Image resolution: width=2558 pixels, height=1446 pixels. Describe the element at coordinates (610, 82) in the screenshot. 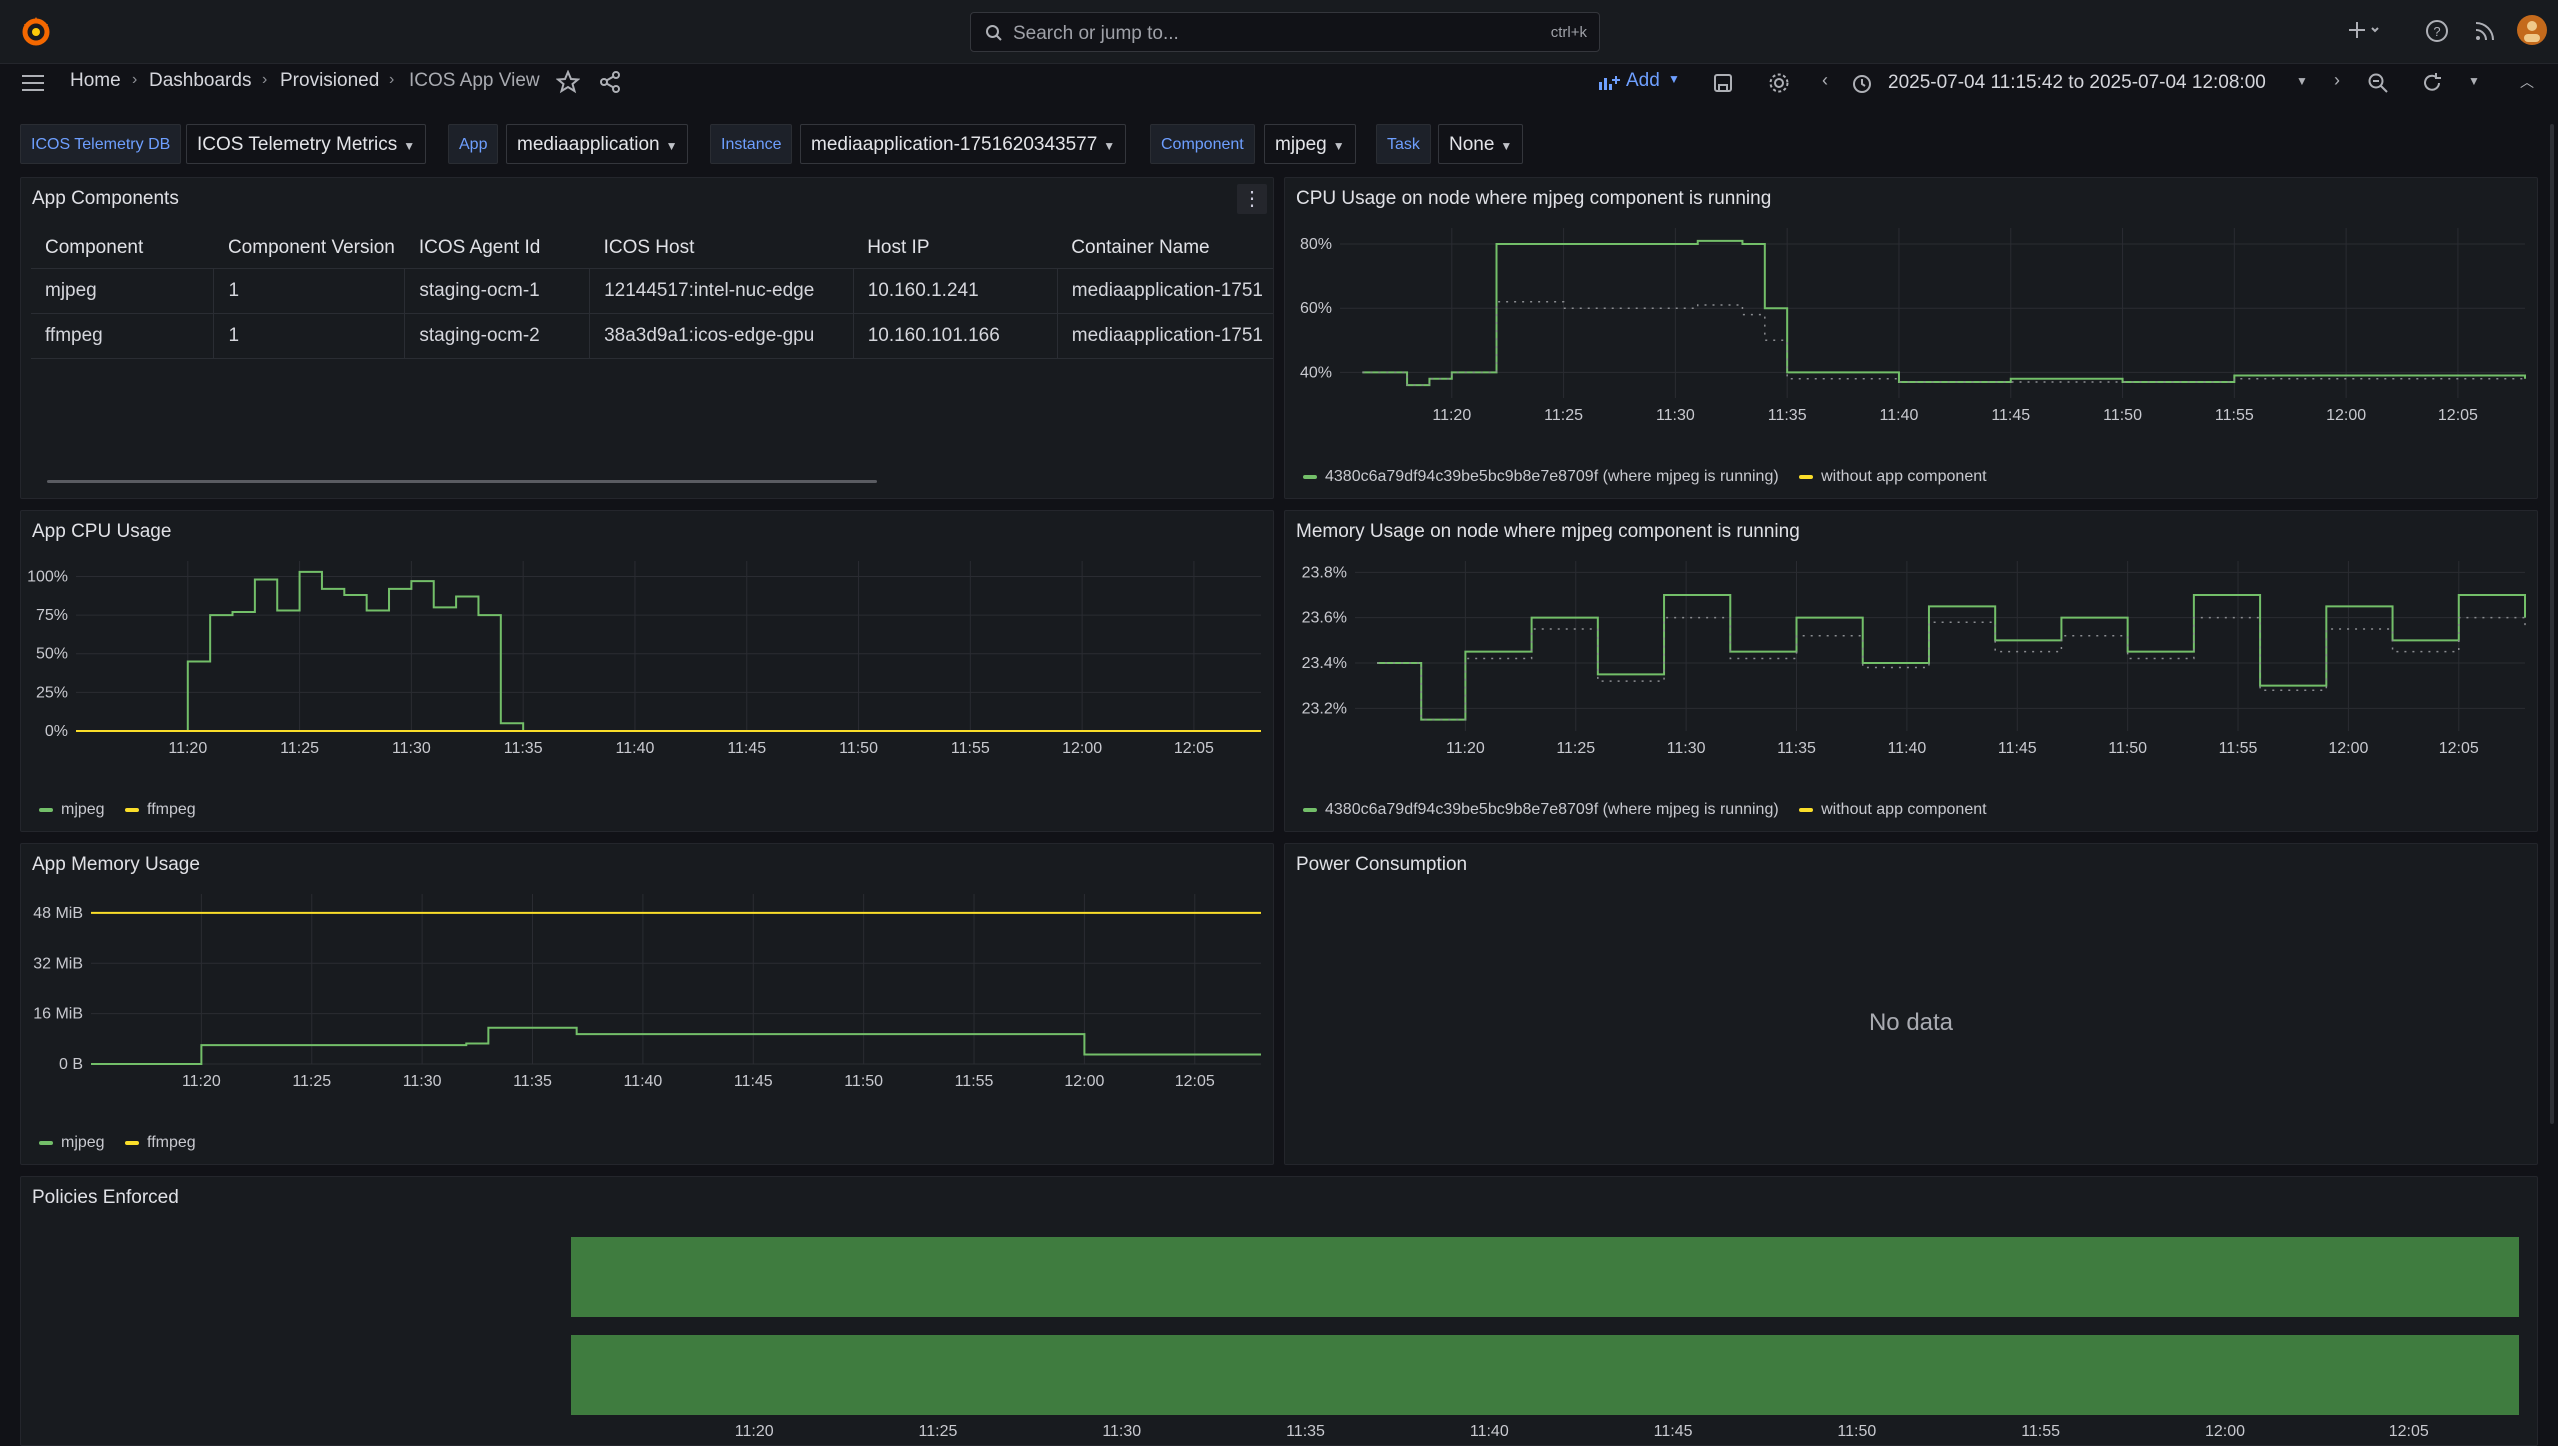

I see `share-icon` at that location.